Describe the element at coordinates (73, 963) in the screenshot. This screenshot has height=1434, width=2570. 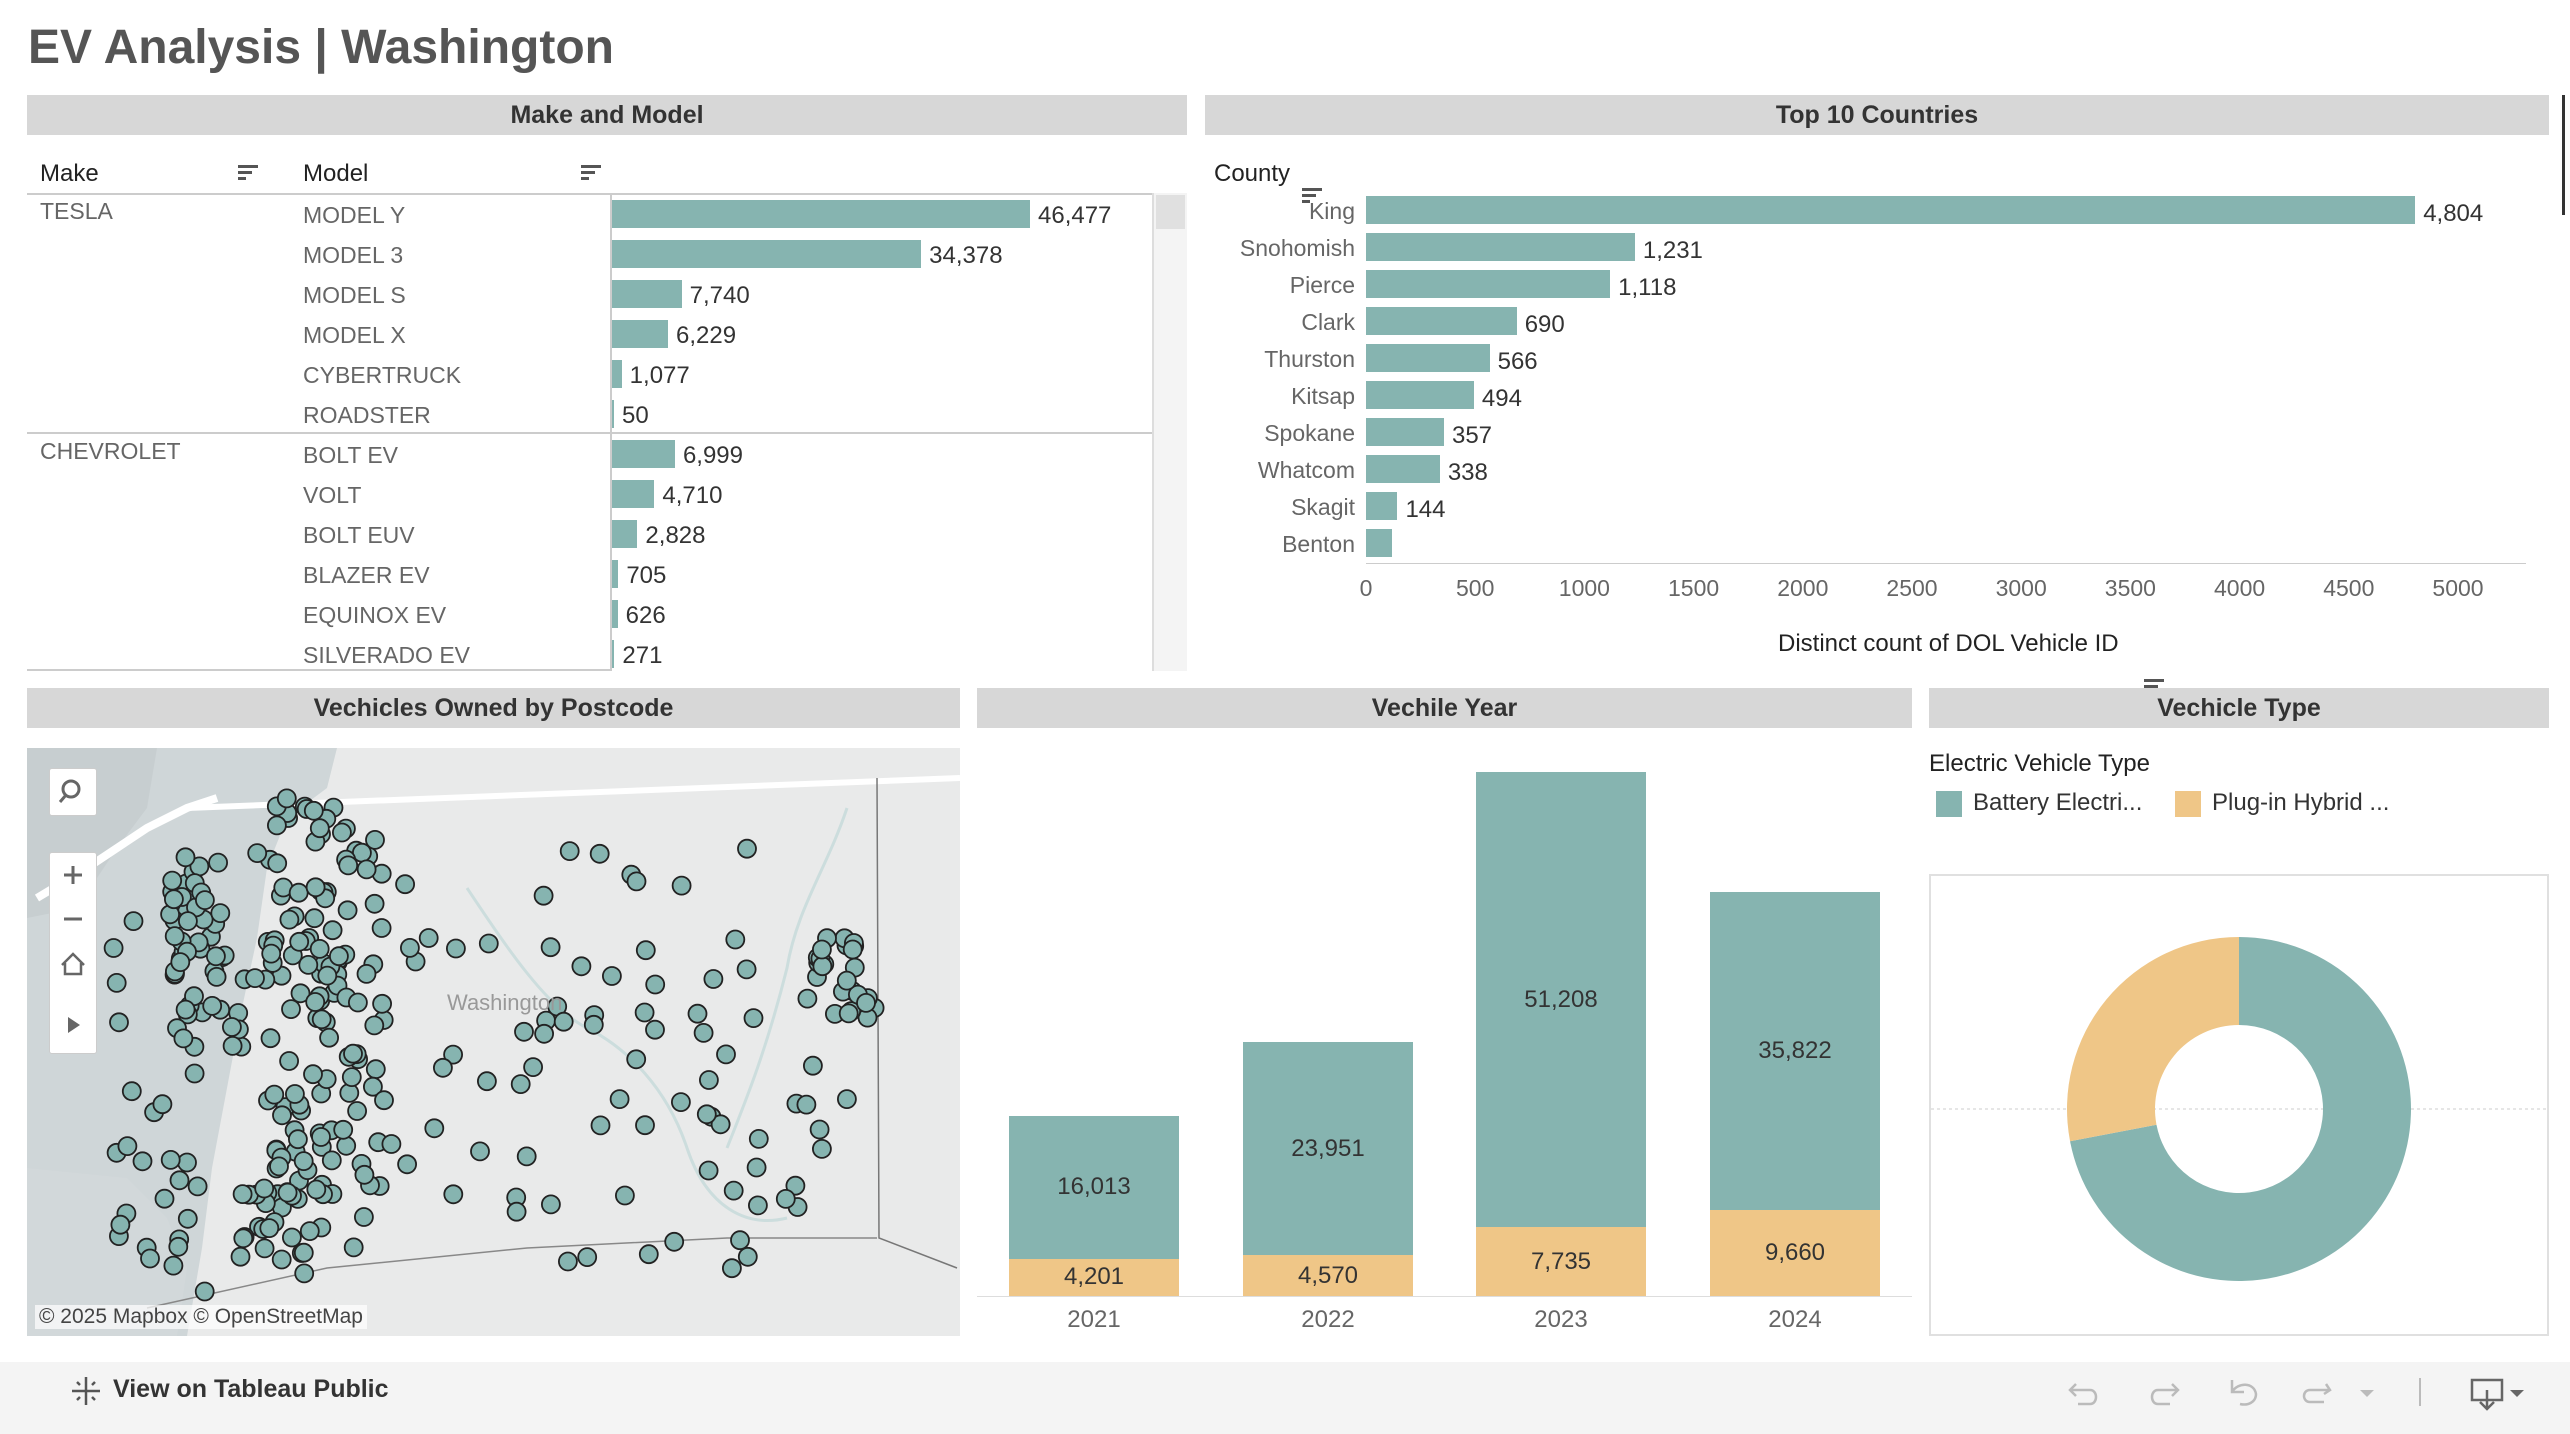
I see `reset-view-button` at that location.